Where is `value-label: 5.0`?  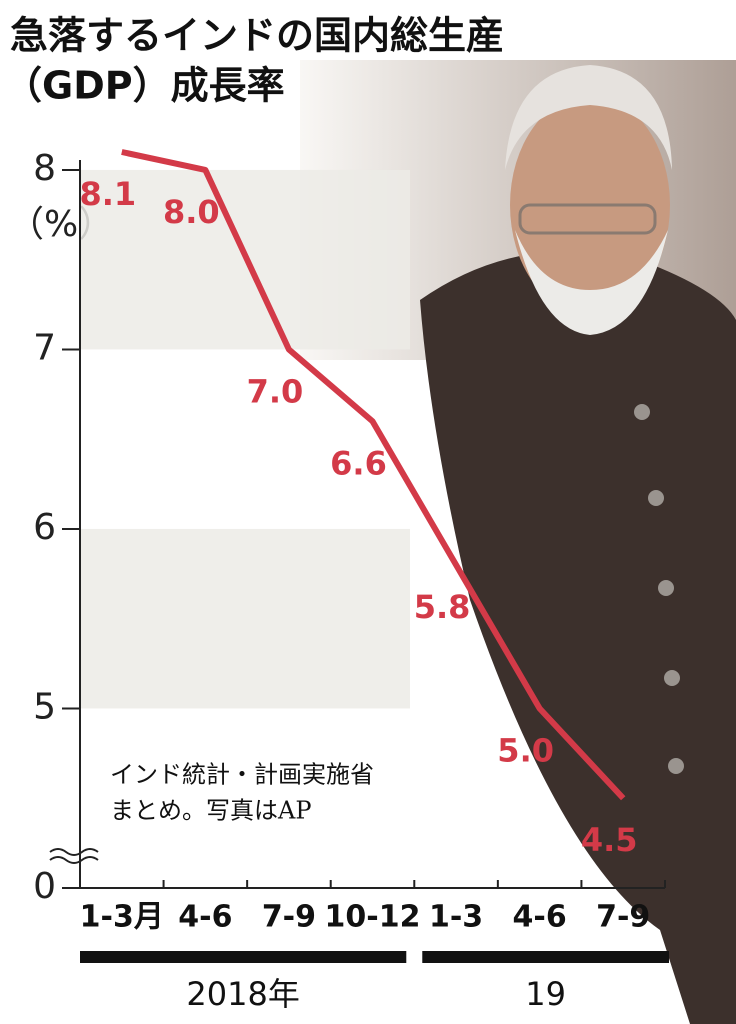 value-label: 5.0 is located at coordinates (525, 750).